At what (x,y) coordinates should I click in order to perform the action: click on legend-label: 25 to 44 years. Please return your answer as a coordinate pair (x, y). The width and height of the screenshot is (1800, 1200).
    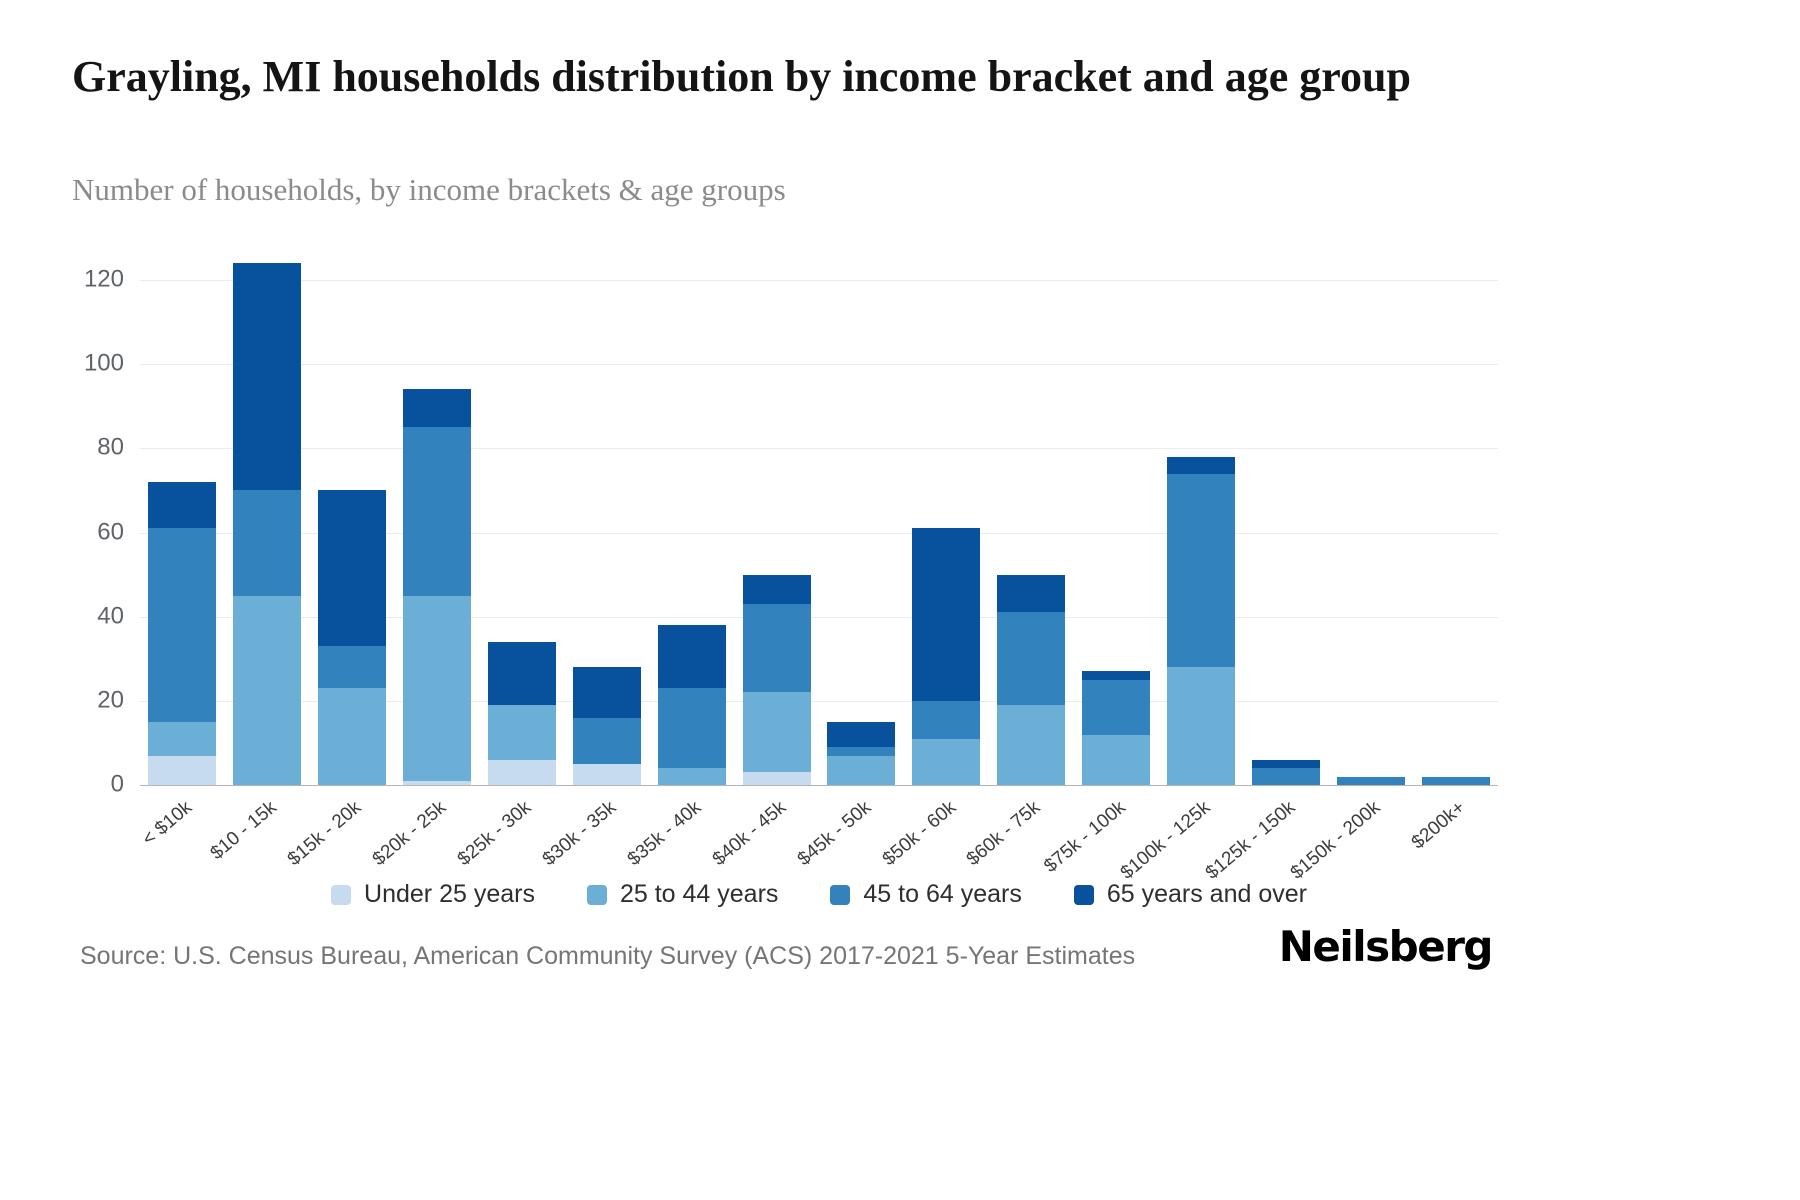
    Looking at the image, I should click on (699, 894).